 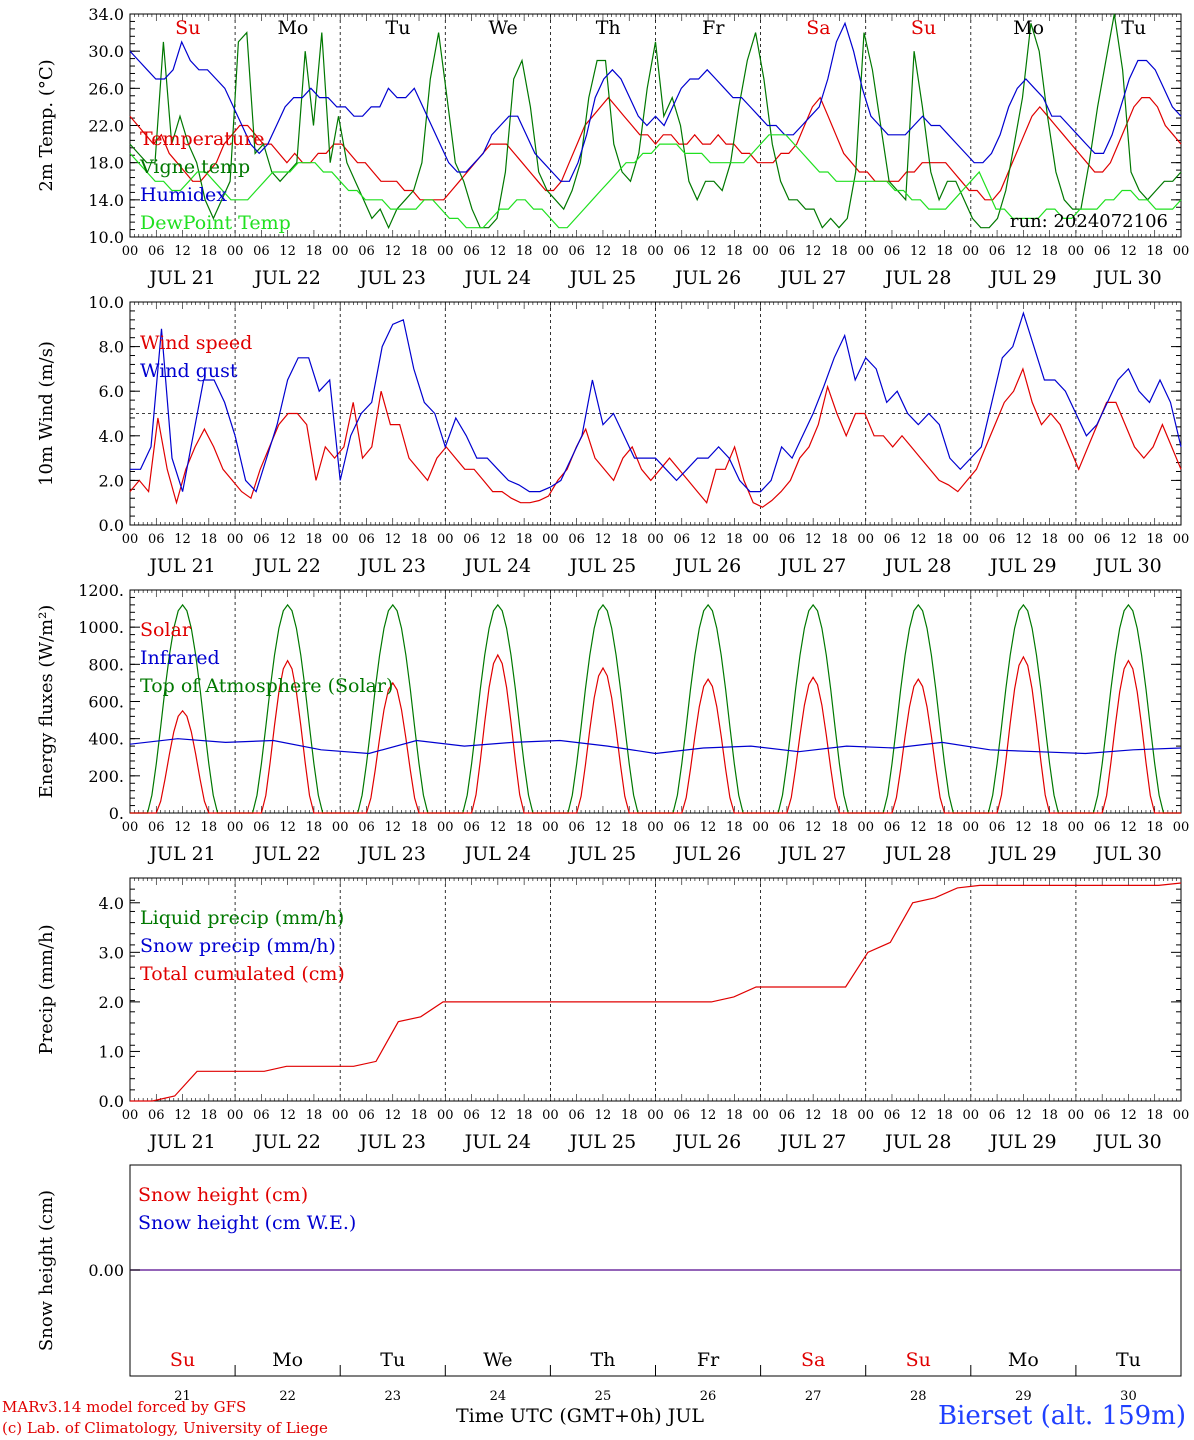 What do you see at coordinates (392, 566) in the screenshot?
I see `day-label: JUL 23` at bounding box center [392, 566].